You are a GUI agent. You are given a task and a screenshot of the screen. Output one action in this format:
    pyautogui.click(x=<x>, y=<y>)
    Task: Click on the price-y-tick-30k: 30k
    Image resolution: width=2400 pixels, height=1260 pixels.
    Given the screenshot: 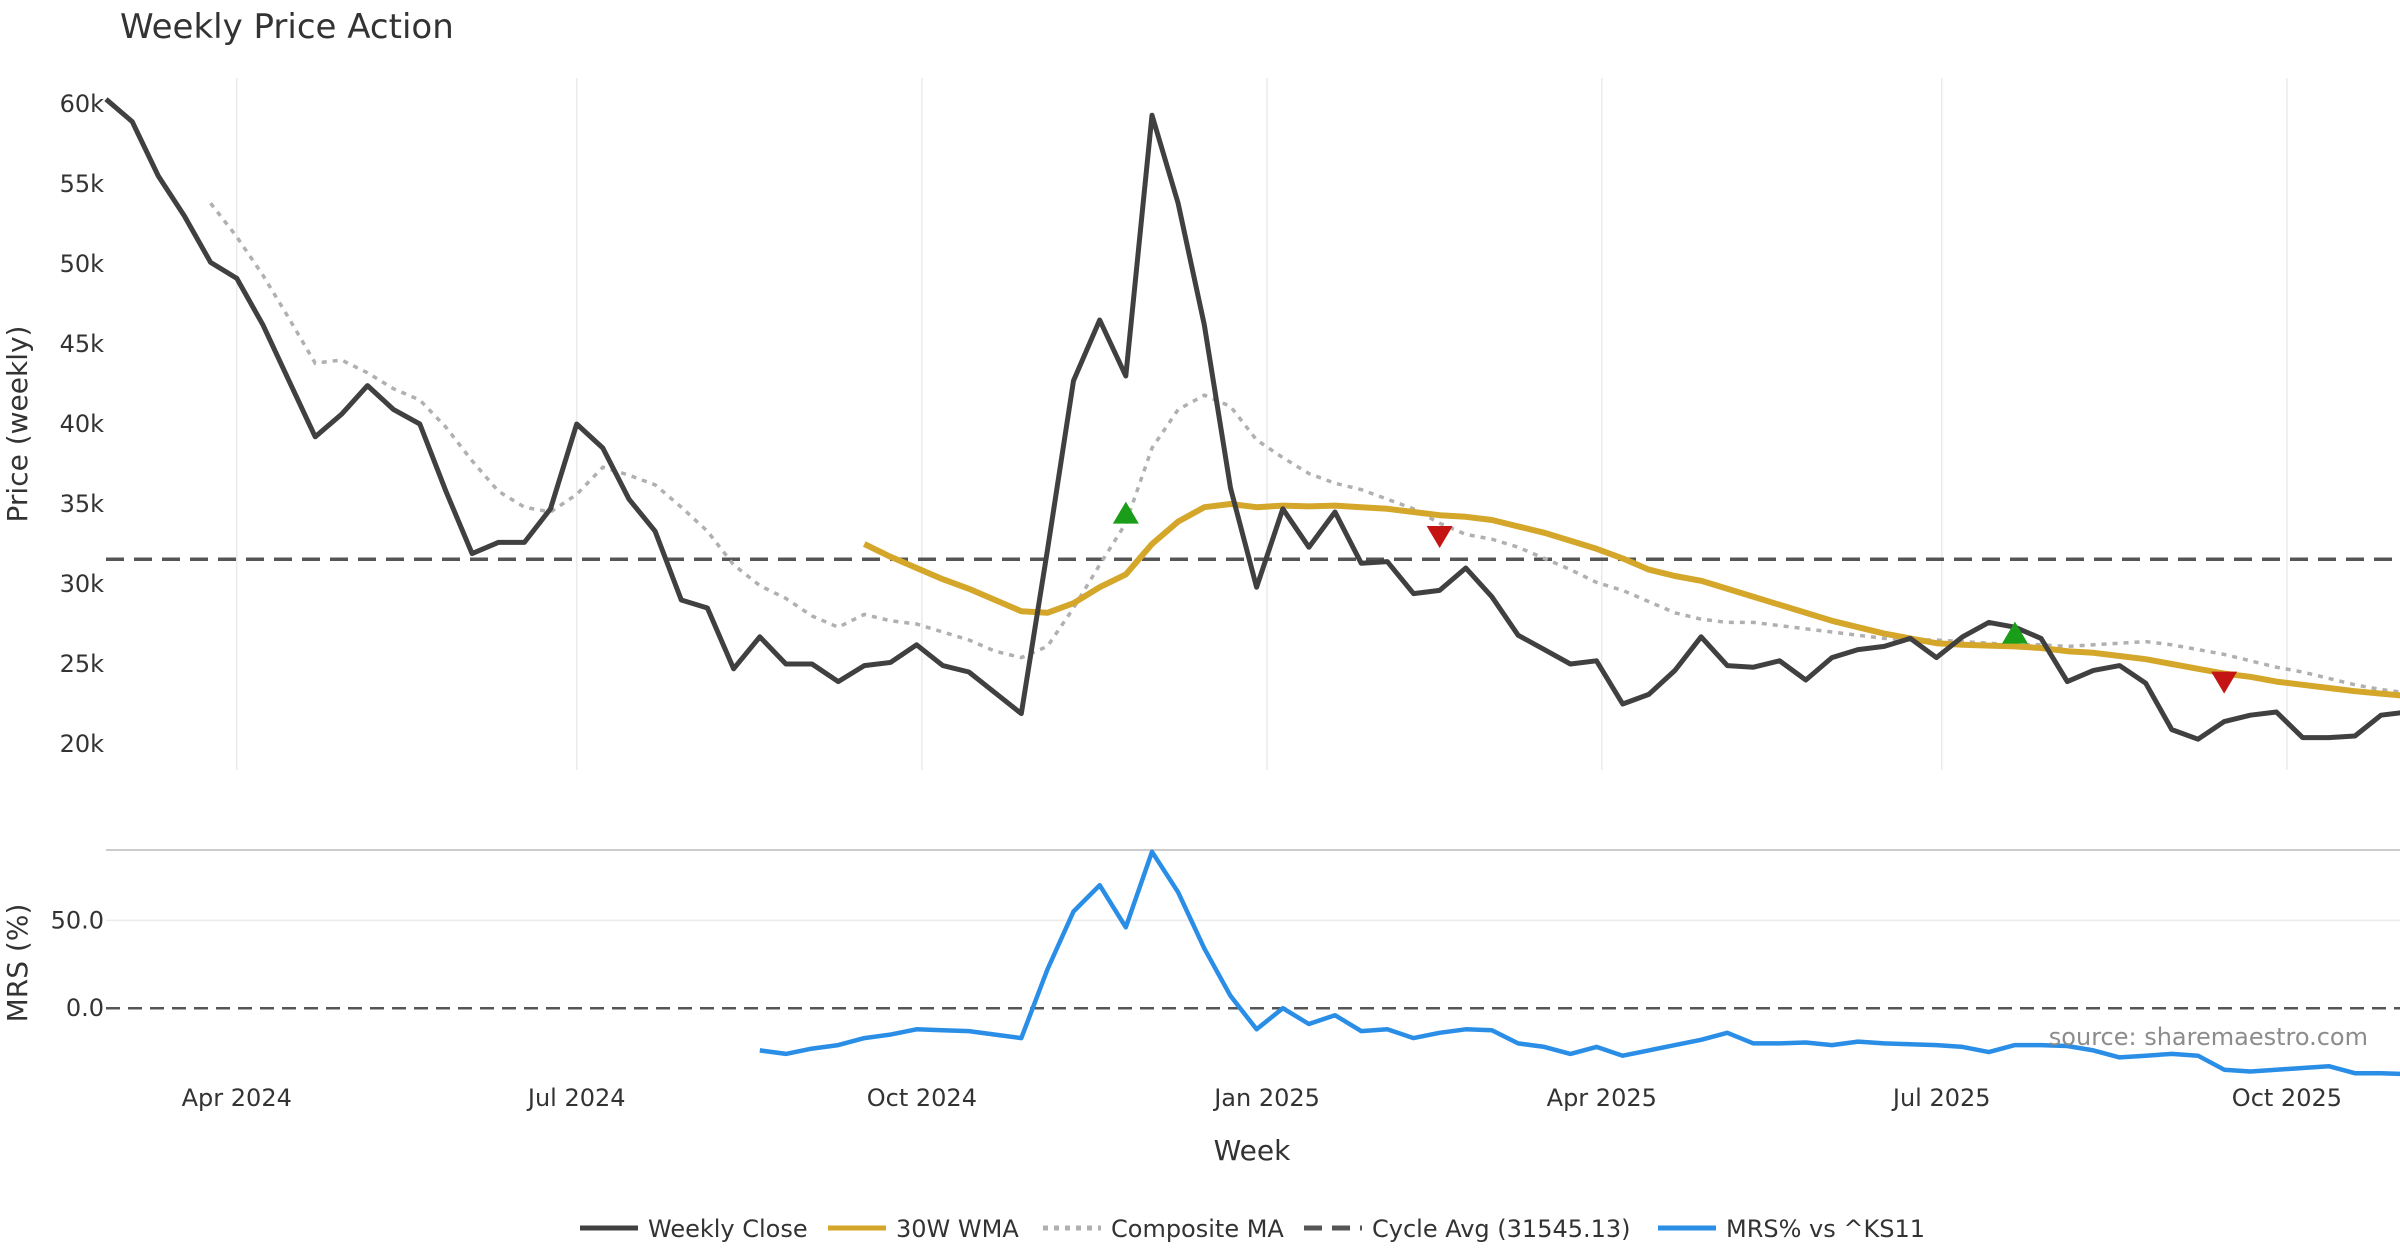 What is the action you would take?
    pyautogui.click(x=82, y=584)
    